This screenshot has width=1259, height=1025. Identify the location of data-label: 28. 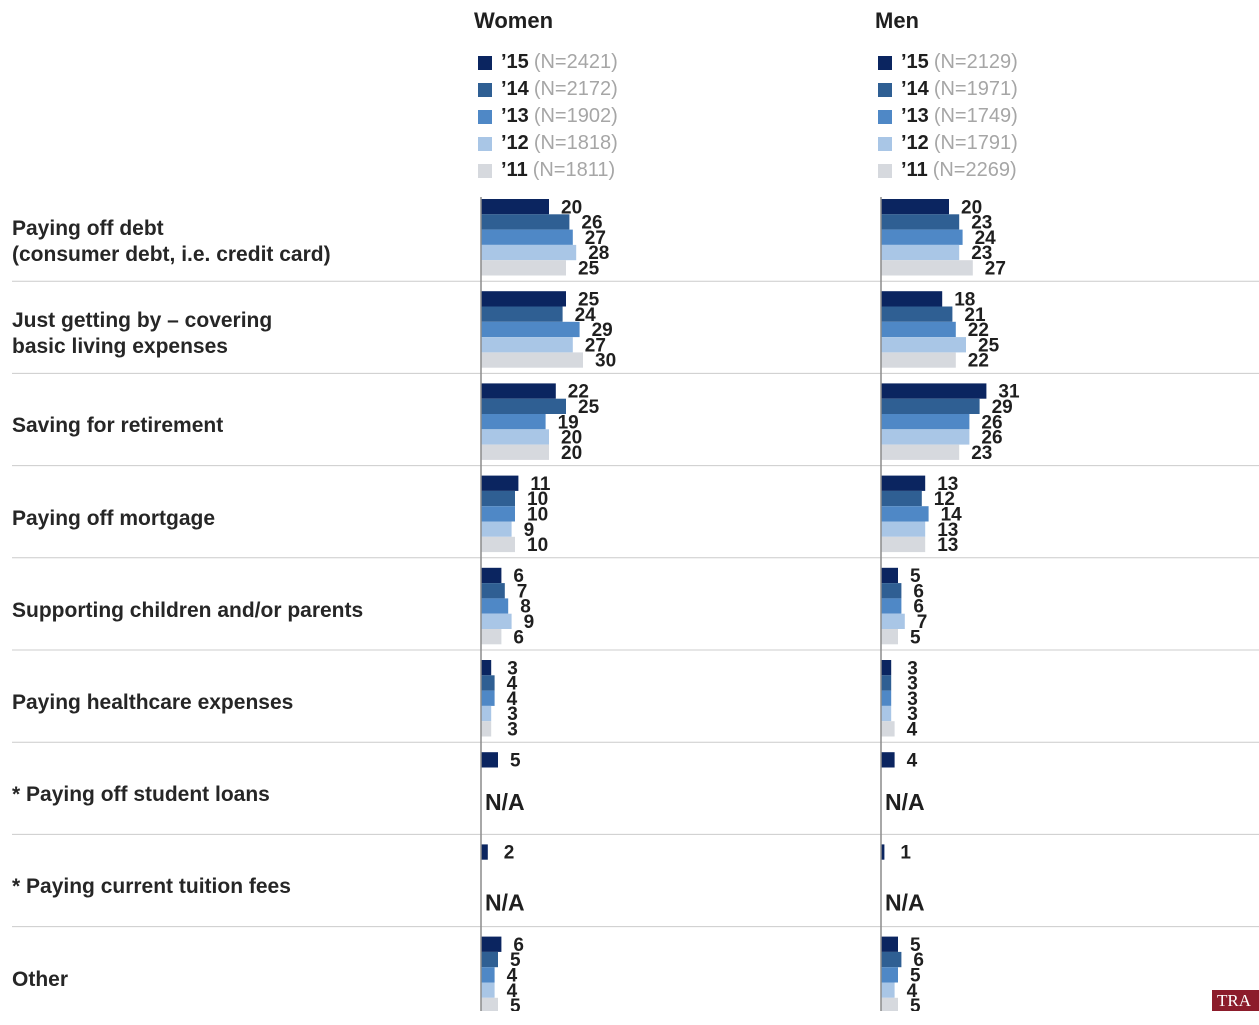
(598, 253).